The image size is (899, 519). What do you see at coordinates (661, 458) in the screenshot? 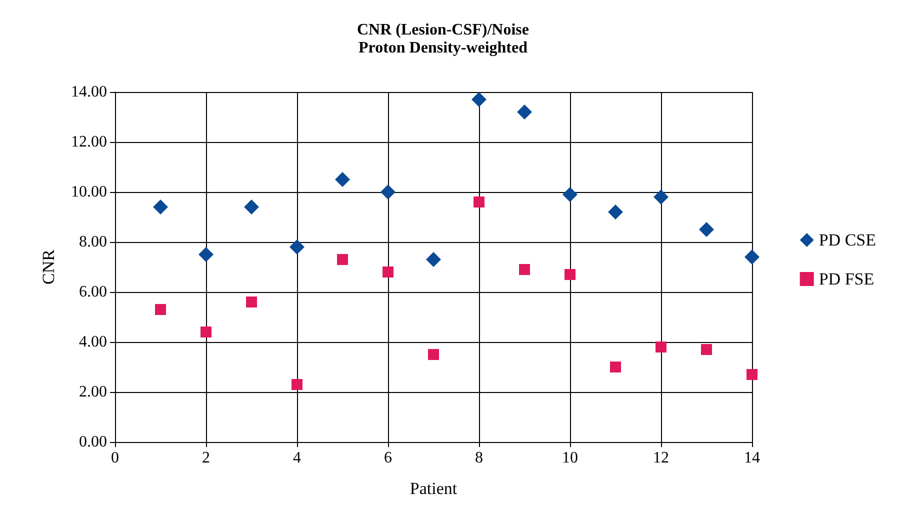
I see `x-tick-label: 12` at bounding box center [661, 458].